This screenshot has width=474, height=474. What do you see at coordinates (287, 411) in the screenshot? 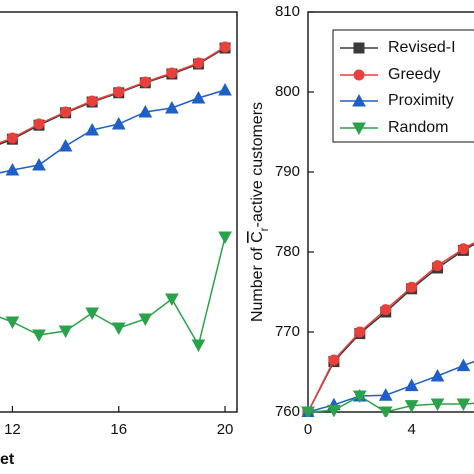
I see `y-tick-label: 760` at bounding box center [287, 411].